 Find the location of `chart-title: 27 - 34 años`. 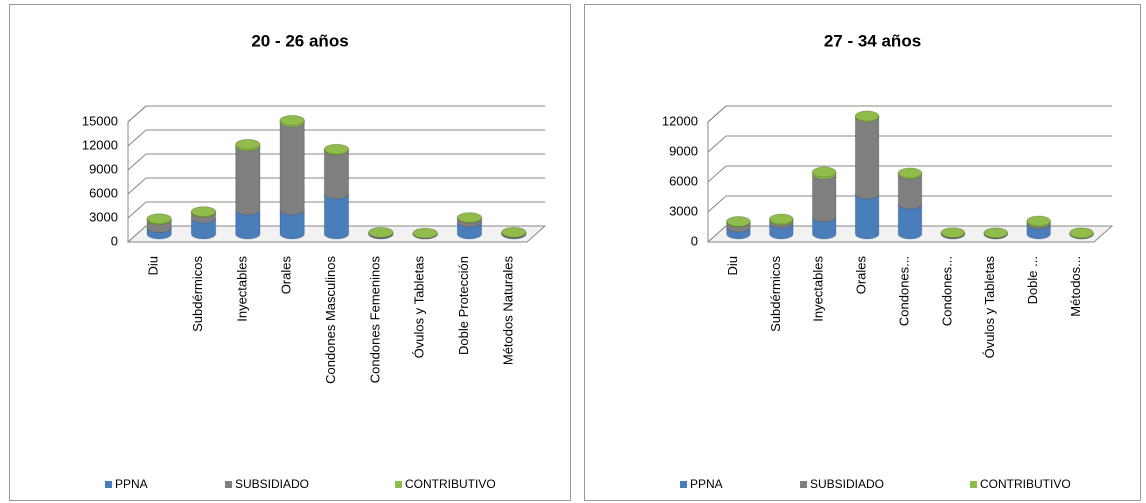

chart-title: 27 - 34 años is located at coordinates (872, 40).